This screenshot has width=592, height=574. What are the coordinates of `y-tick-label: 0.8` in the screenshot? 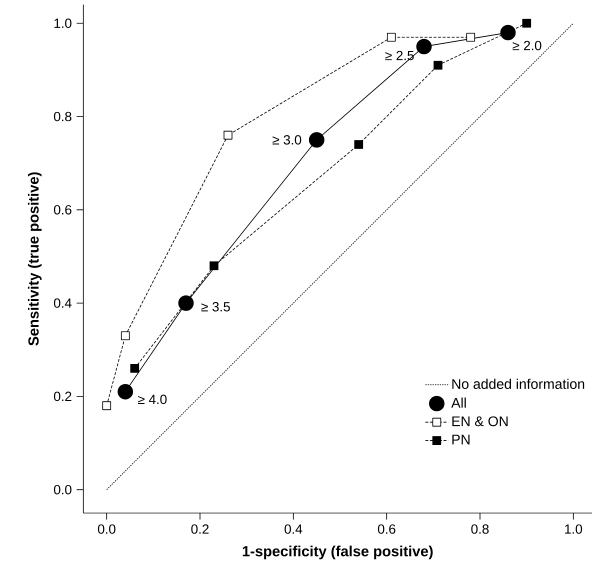 It's located at (63, 117).